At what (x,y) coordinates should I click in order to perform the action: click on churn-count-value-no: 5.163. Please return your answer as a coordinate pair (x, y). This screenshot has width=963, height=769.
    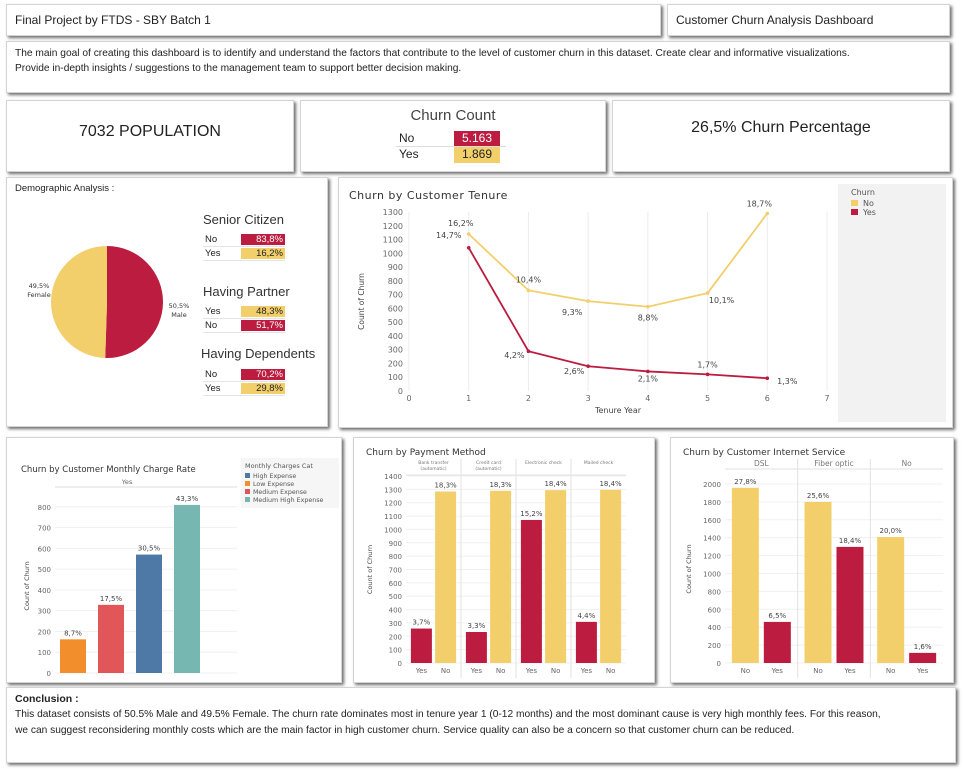
    Looking at the image, I should click on (477, 138).